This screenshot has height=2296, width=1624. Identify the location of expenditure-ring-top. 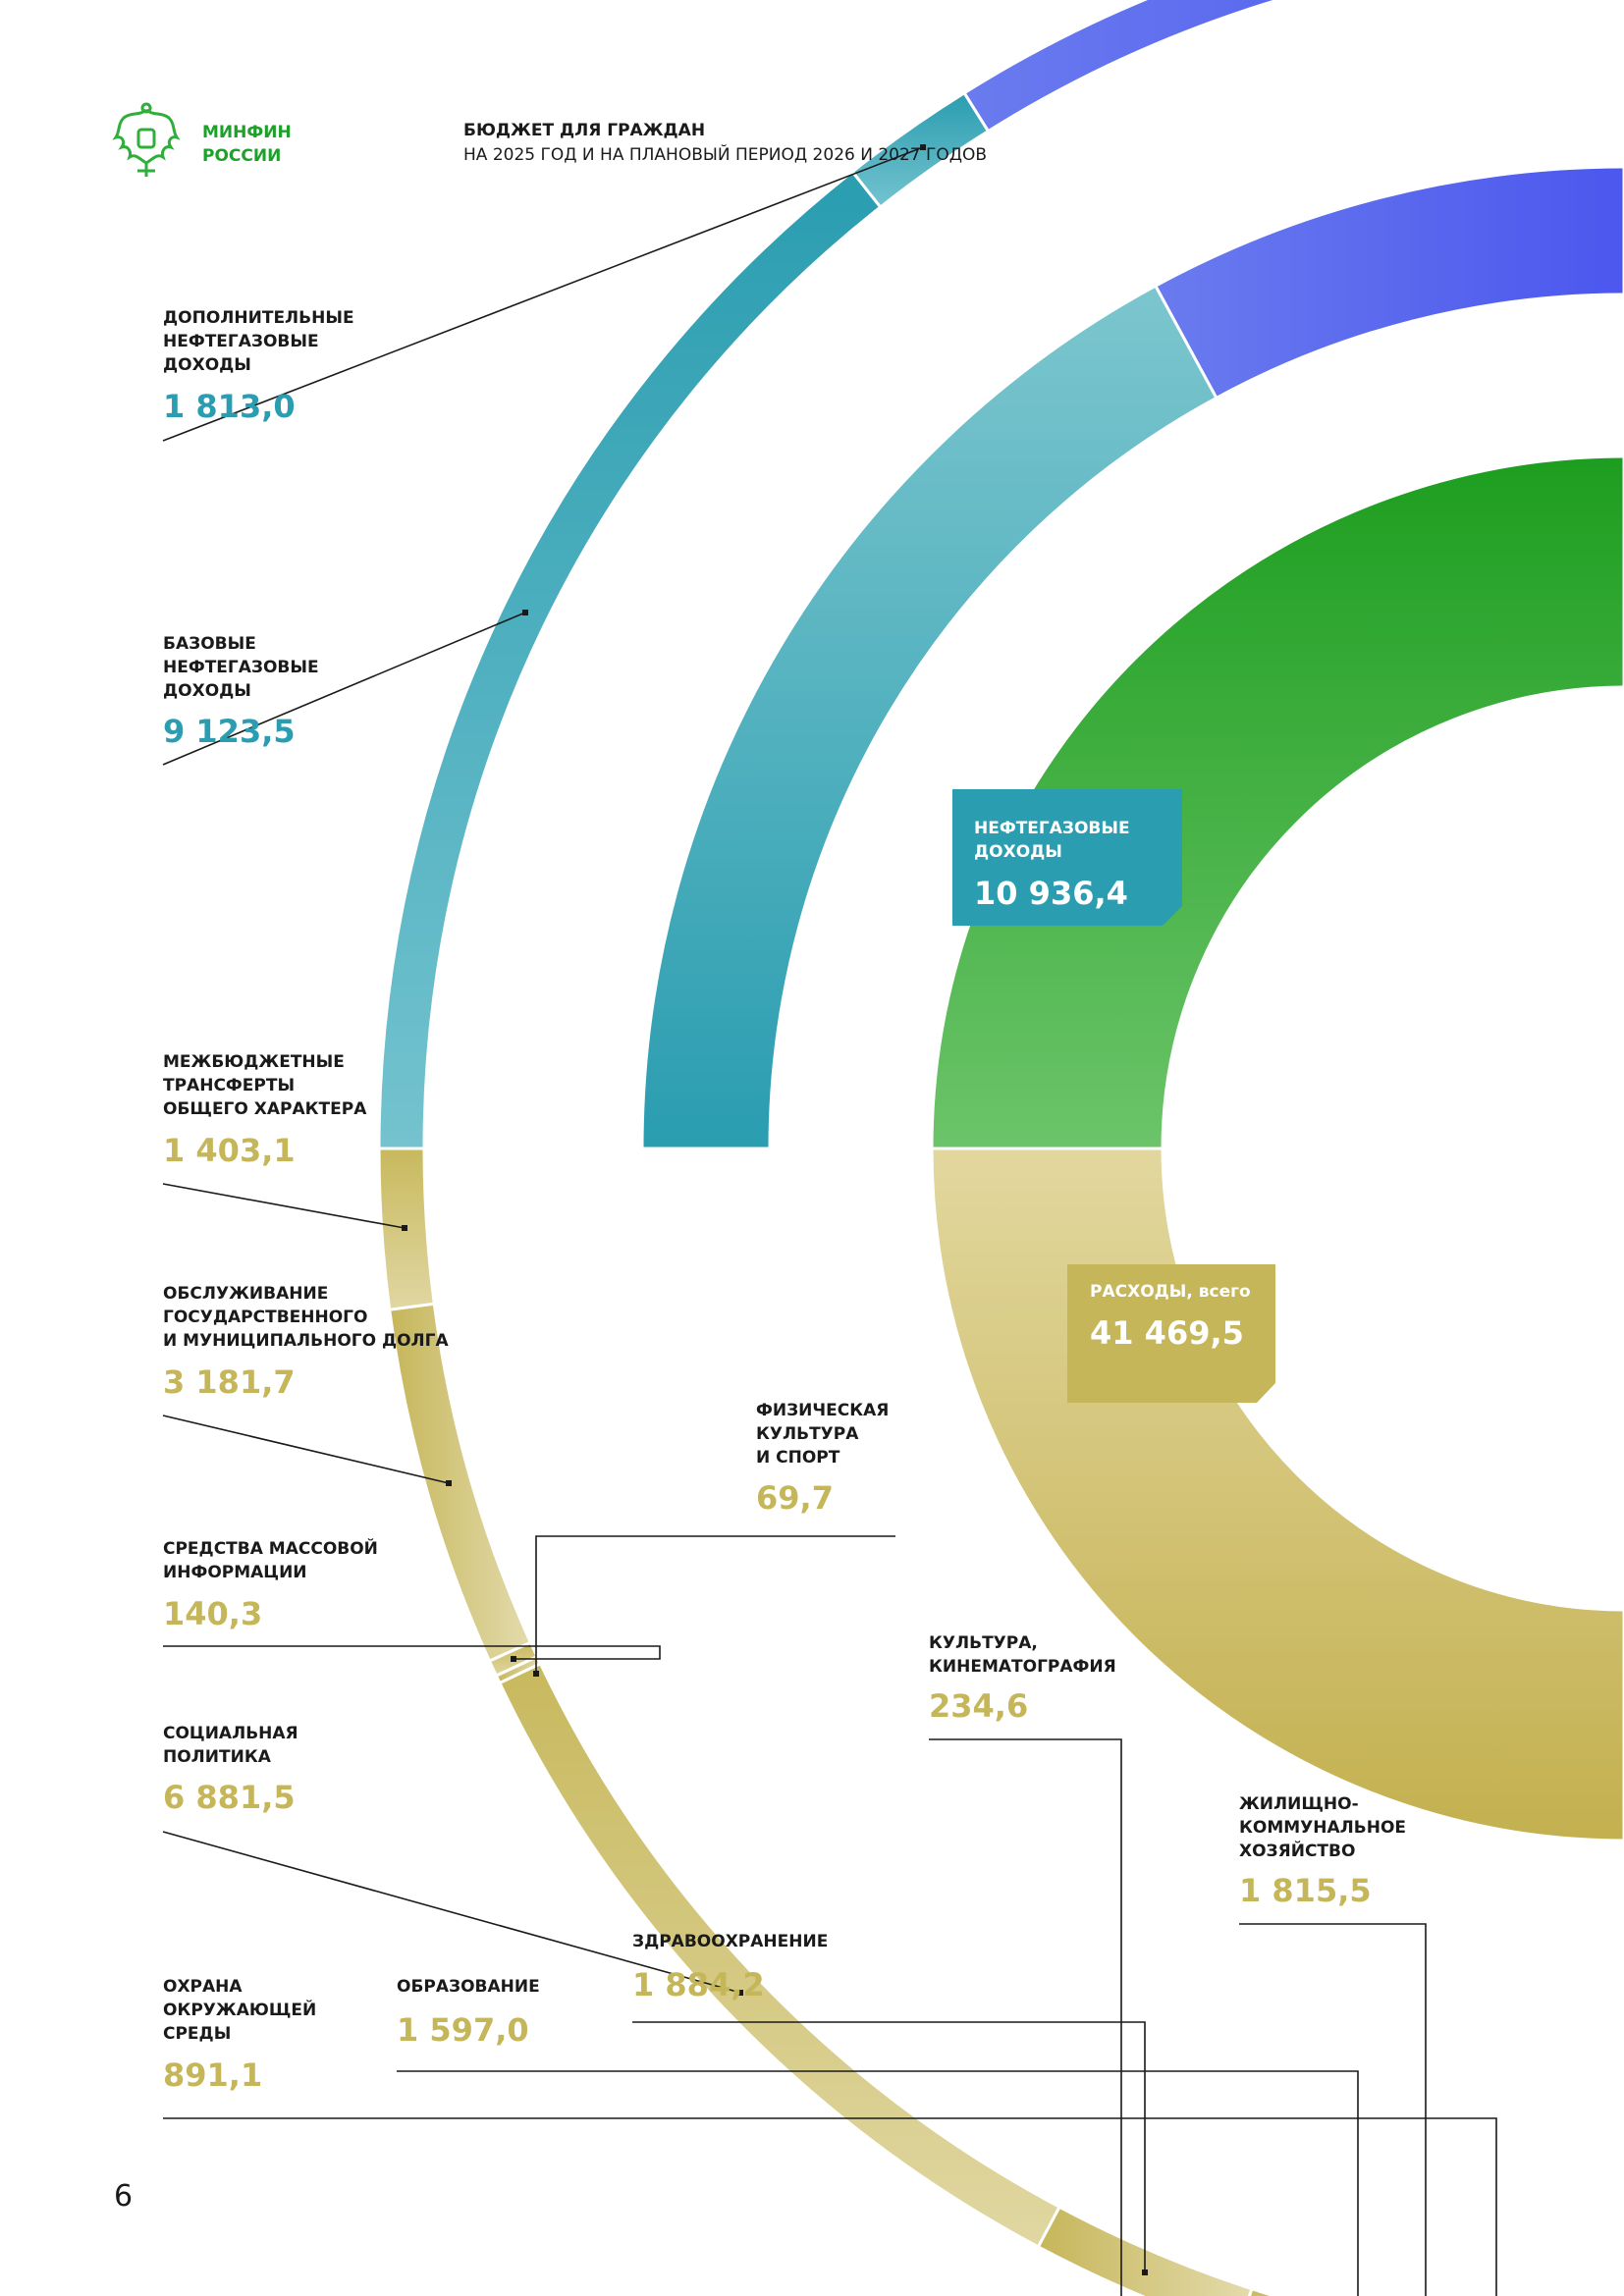
(1277, 802).